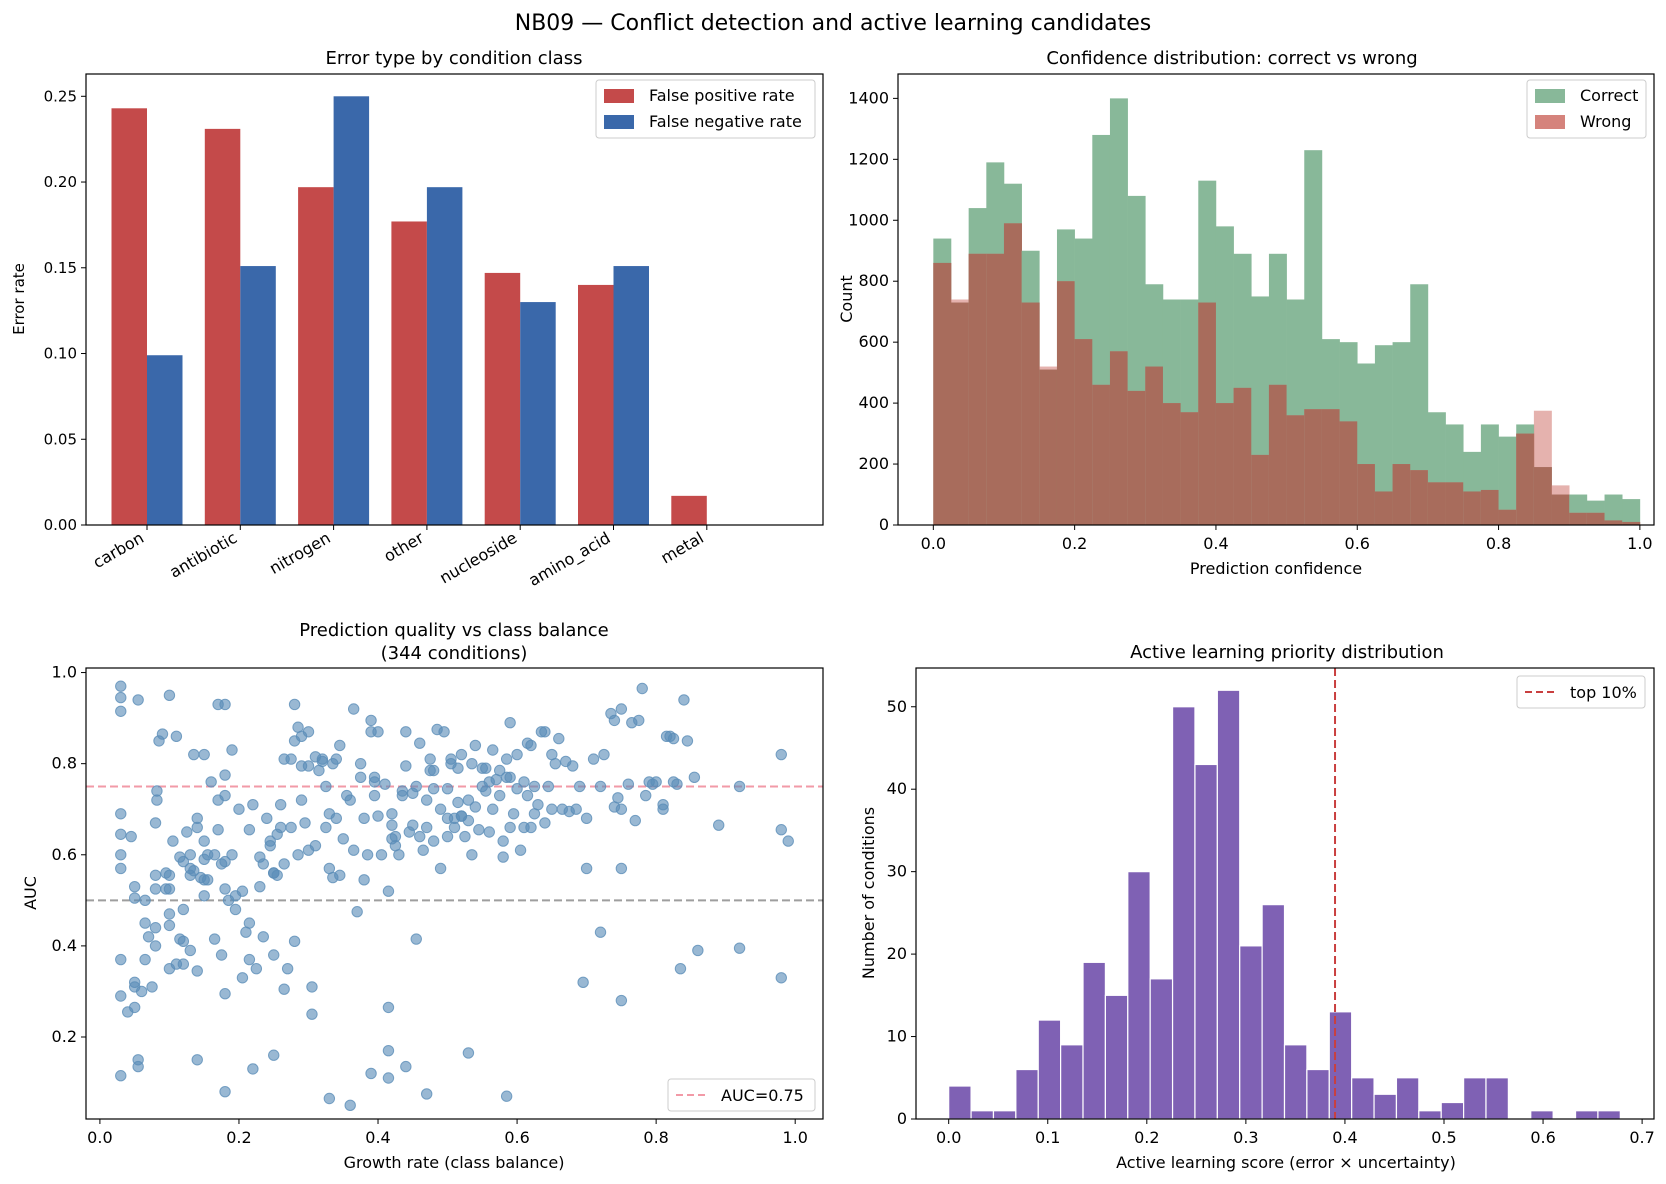 This screenshot has width=1666, height=1184. What do you see at coordinates (203, 555) in the screenshot?
I see `x-tick-label: antibiotic` at bounding box center [203, 555].